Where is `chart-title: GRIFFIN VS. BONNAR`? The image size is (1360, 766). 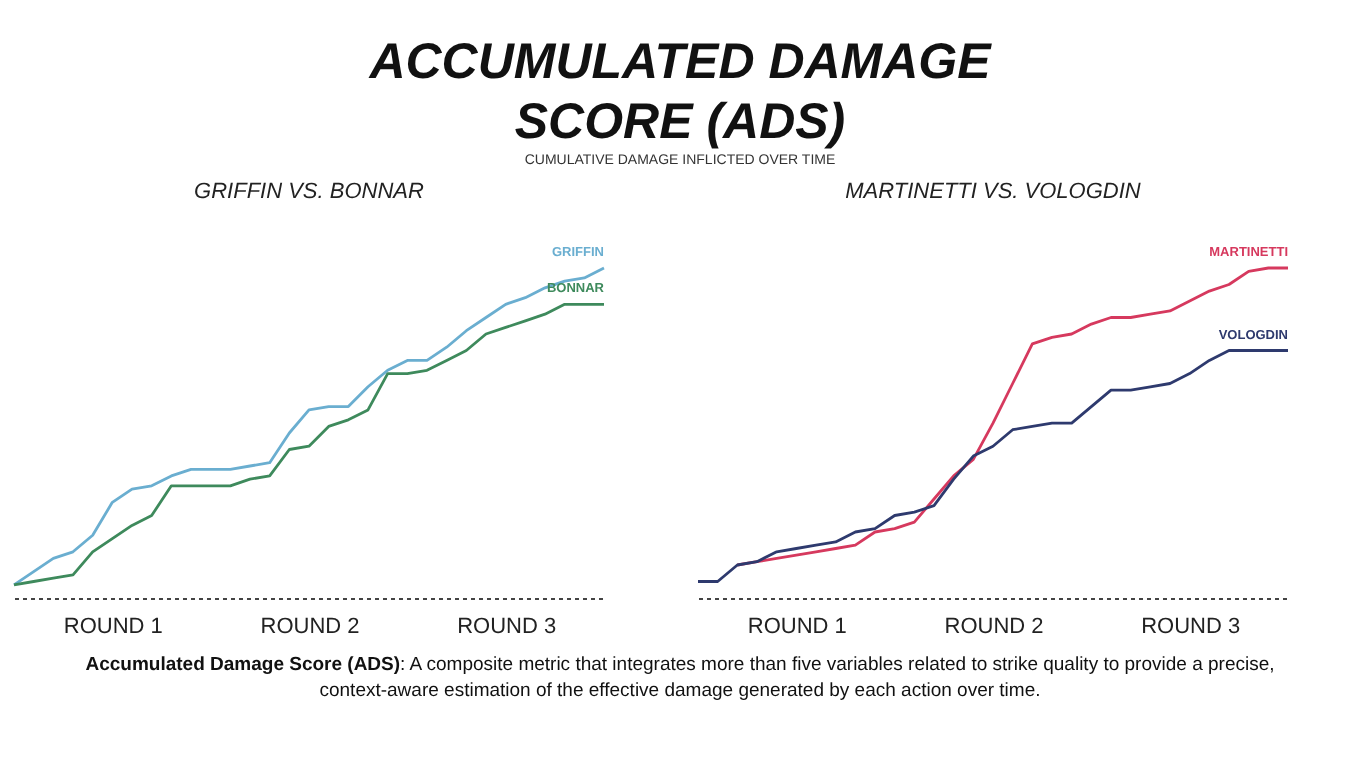 chart-title: GRIFFIN VS. BONNAR is located at coordinates (309, 192).